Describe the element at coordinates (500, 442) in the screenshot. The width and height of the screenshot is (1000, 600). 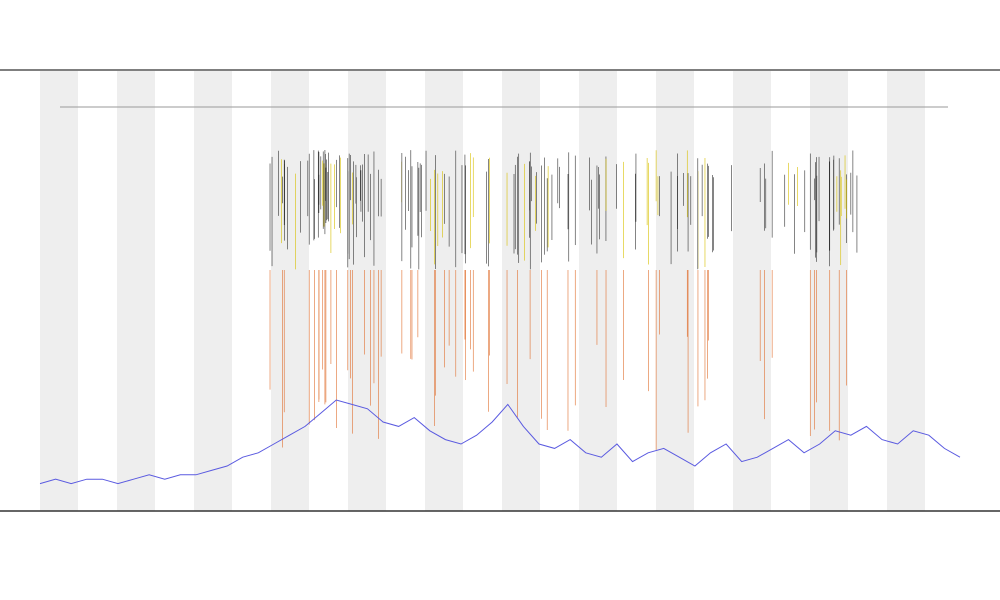
I see `series-line` at that location.